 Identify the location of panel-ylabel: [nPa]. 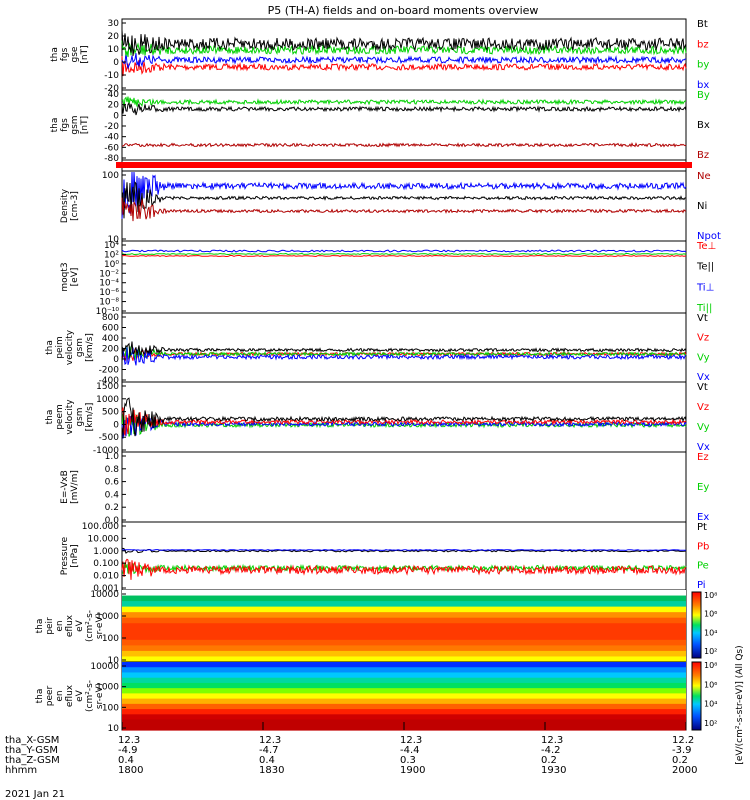
(75, 555).